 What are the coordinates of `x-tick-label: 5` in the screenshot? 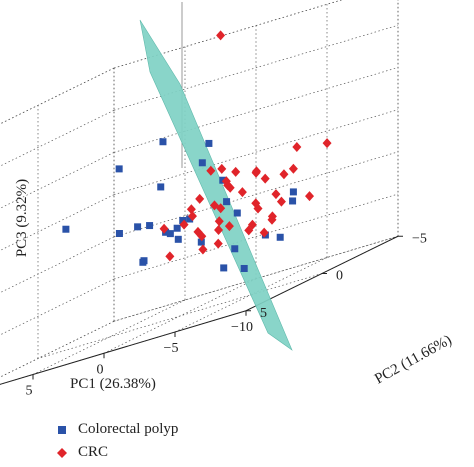 It's located at (29, 391).